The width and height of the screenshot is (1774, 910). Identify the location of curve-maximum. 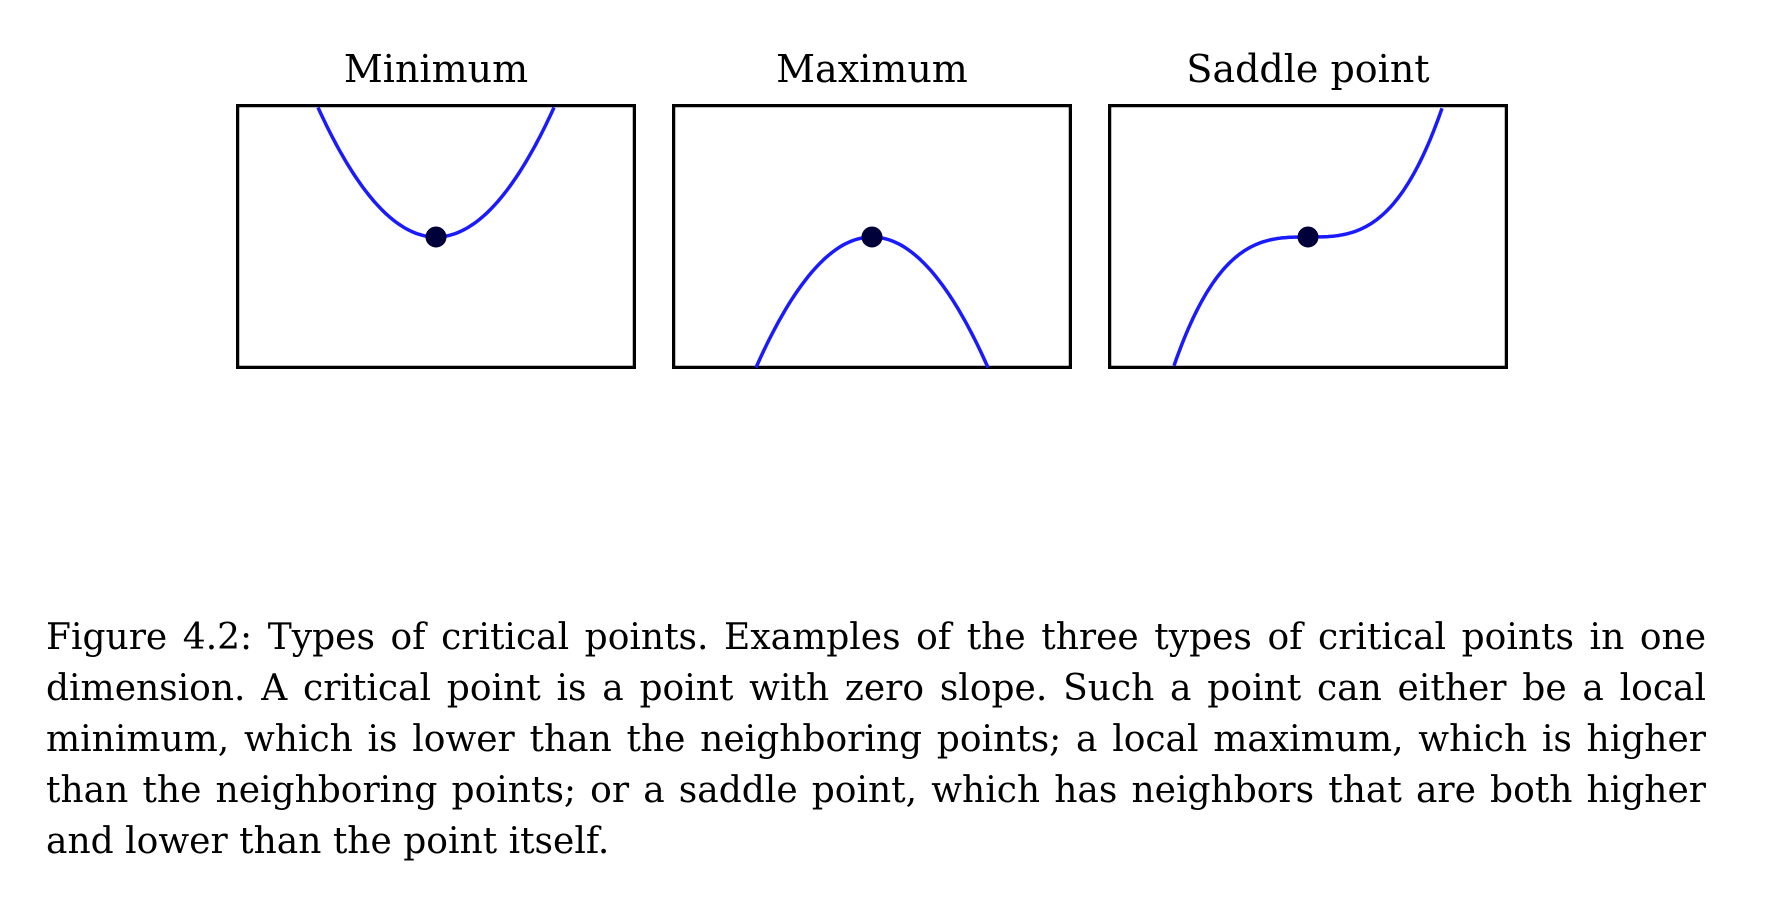
(872, 302).